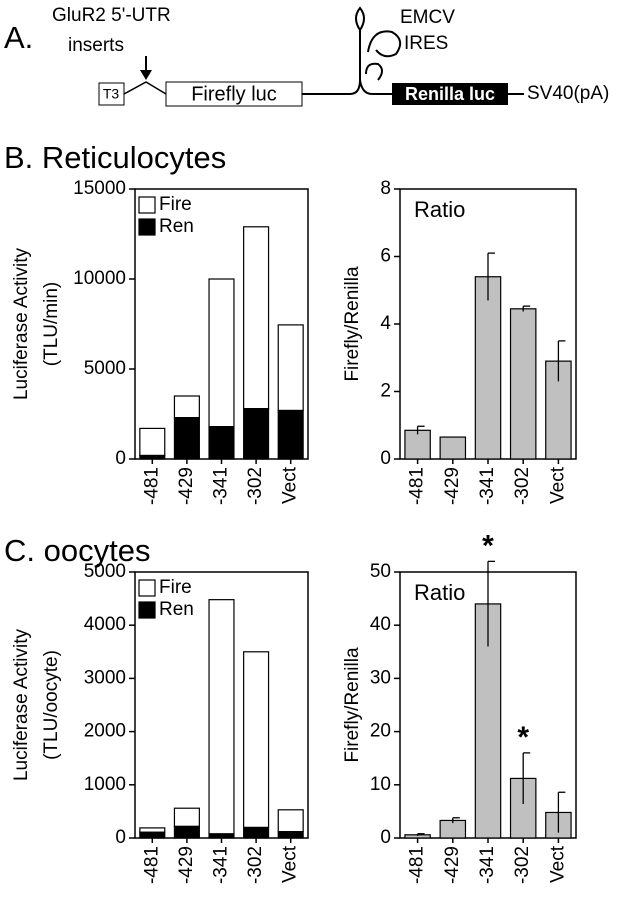 Image resolution: width=632 pixels, height=900 pixels. Describe the element at coordinates (347, 50) in the screenshot. I see `ires-line` at that location.